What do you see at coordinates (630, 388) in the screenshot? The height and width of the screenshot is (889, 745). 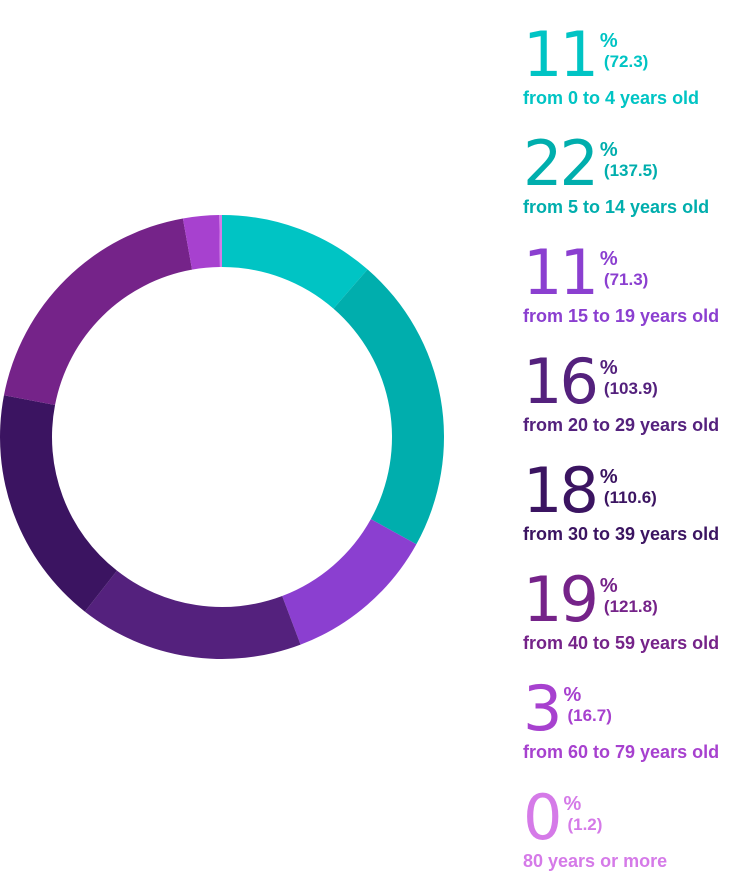 I see `absolute-value: (103.9)` at bounding box center [630, 388].